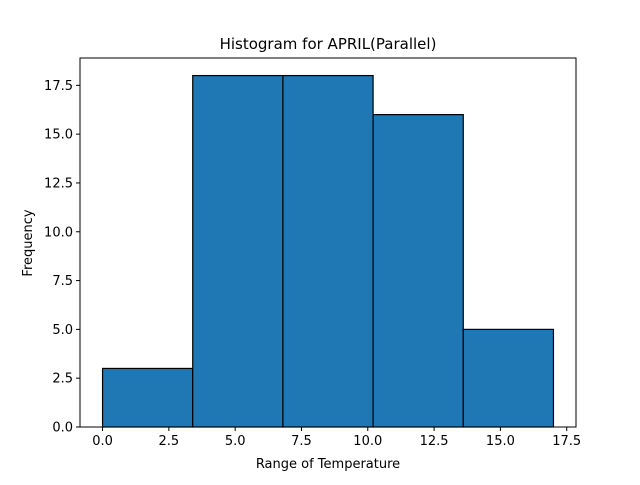 The image size is (640, 485). I want to click on x-tick-label: 7.5, so click(301, 441).